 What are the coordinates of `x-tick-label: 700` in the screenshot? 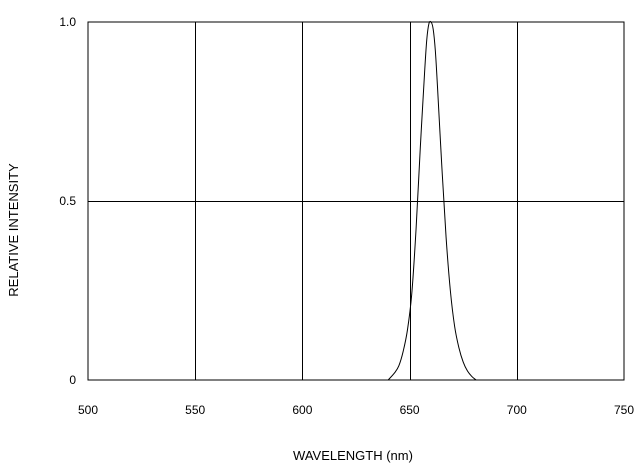 It's located at (517, 410).